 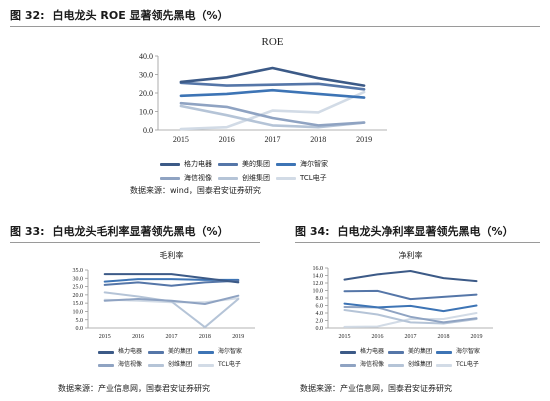 I want to click on figure-32-caption: 白电龙头 ROE 显著领先黑电（%）, so click(x=140, y=15).